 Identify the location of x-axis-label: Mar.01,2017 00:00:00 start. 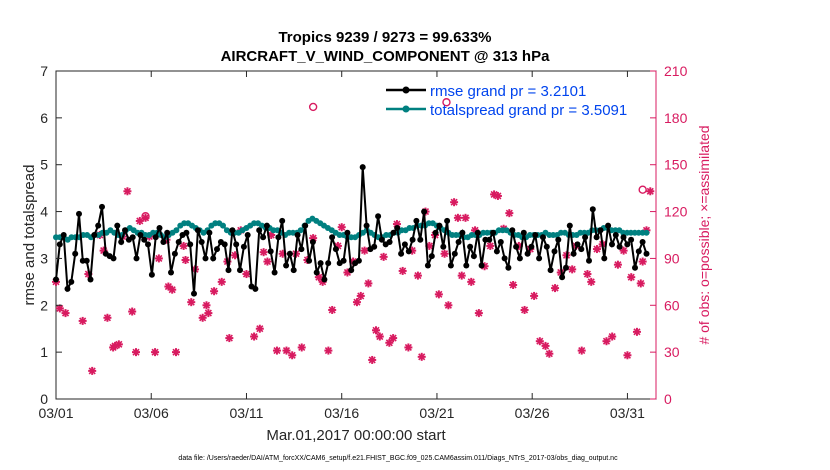
(356, 435).